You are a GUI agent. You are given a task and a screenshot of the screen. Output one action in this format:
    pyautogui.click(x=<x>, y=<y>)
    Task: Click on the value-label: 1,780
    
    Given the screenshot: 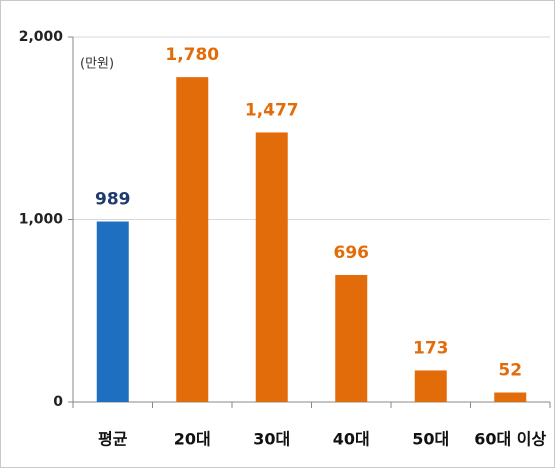 What is the action you would take?
    pyautogui.click(x=192, y=55)
    